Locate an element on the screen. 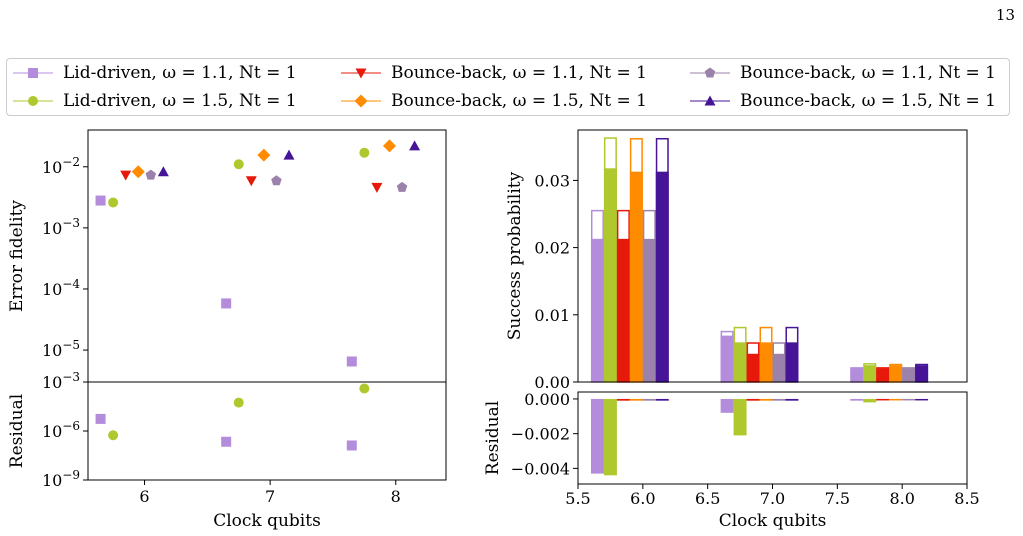 The height and width of the screenshot is (536, 1023). y-axis-label: Success probability is located at coordinates (515, 255).